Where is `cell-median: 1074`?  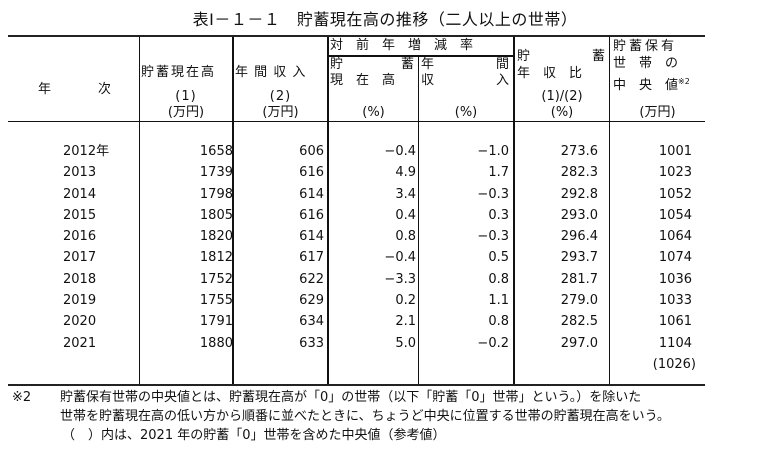
cell-median: 1074 is located at coordinates (675, 258).